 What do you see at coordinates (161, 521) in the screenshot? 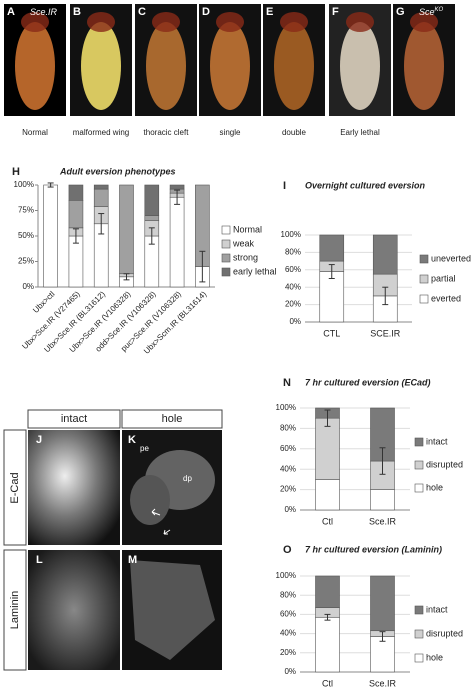
I see `arrow` at bounding box center [161, 521].